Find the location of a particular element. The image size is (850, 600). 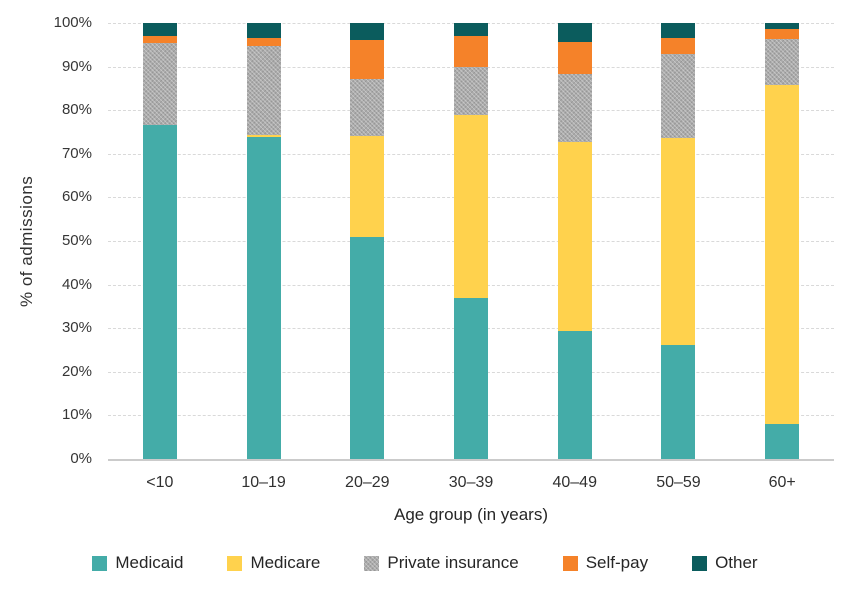

bar-slot-60- is located at coordinates (782, 241).